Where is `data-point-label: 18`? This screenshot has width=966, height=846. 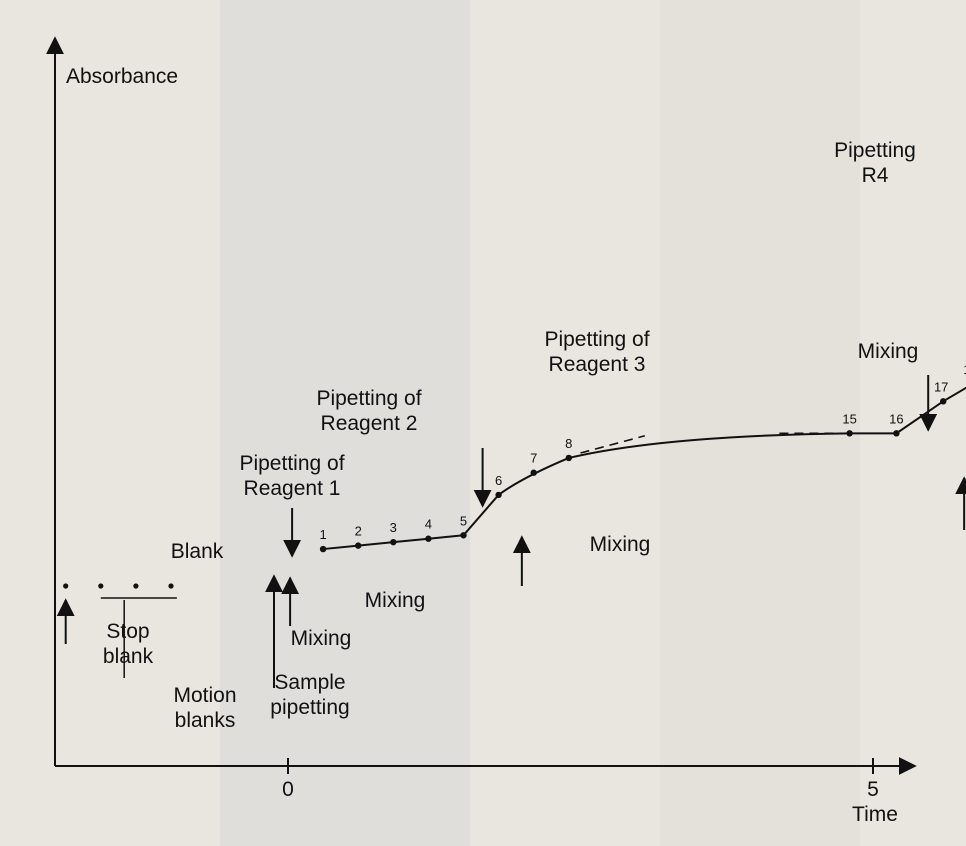
data-point-label: 18 is located at coordinates (964, 369).